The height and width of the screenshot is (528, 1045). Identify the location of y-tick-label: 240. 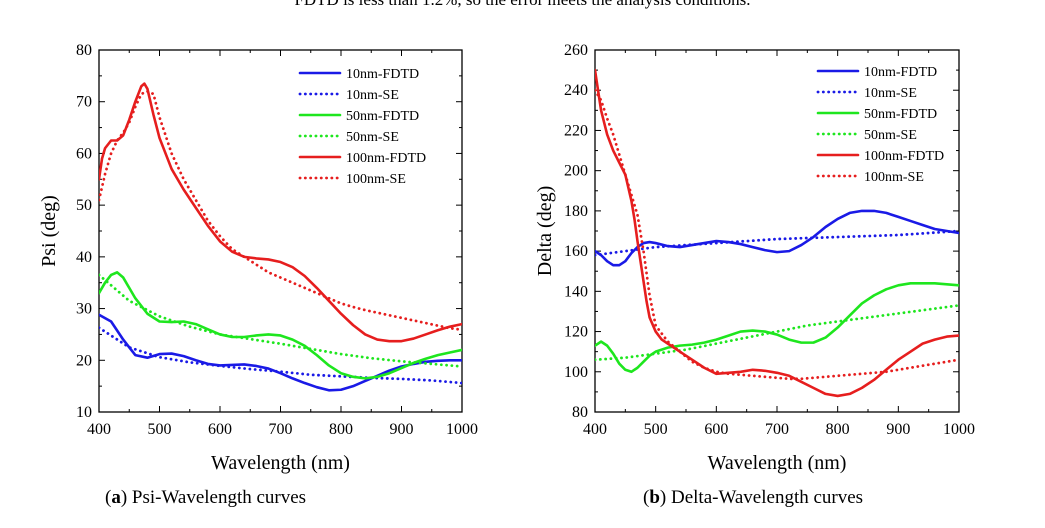
(576, 90).